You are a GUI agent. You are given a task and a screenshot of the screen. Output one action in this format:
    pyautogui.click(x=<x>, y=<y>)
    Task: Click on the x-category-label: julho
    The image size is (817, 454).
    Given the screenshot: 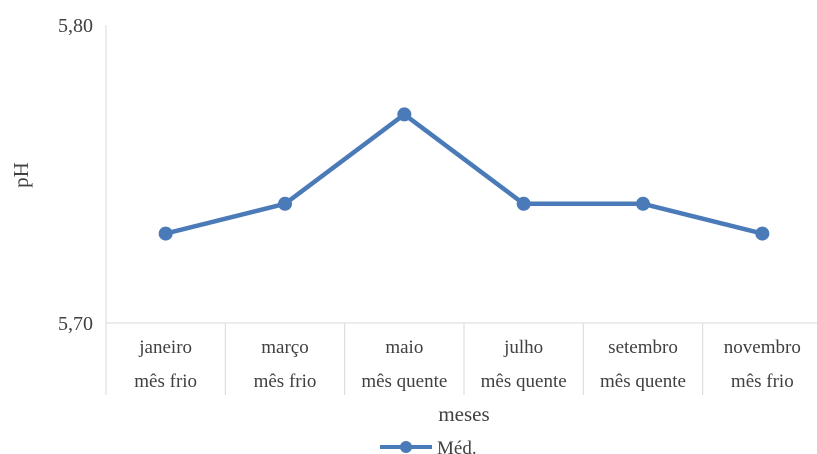 What is the action you would take?
    pyautogui.click(x=523, y=347)
    